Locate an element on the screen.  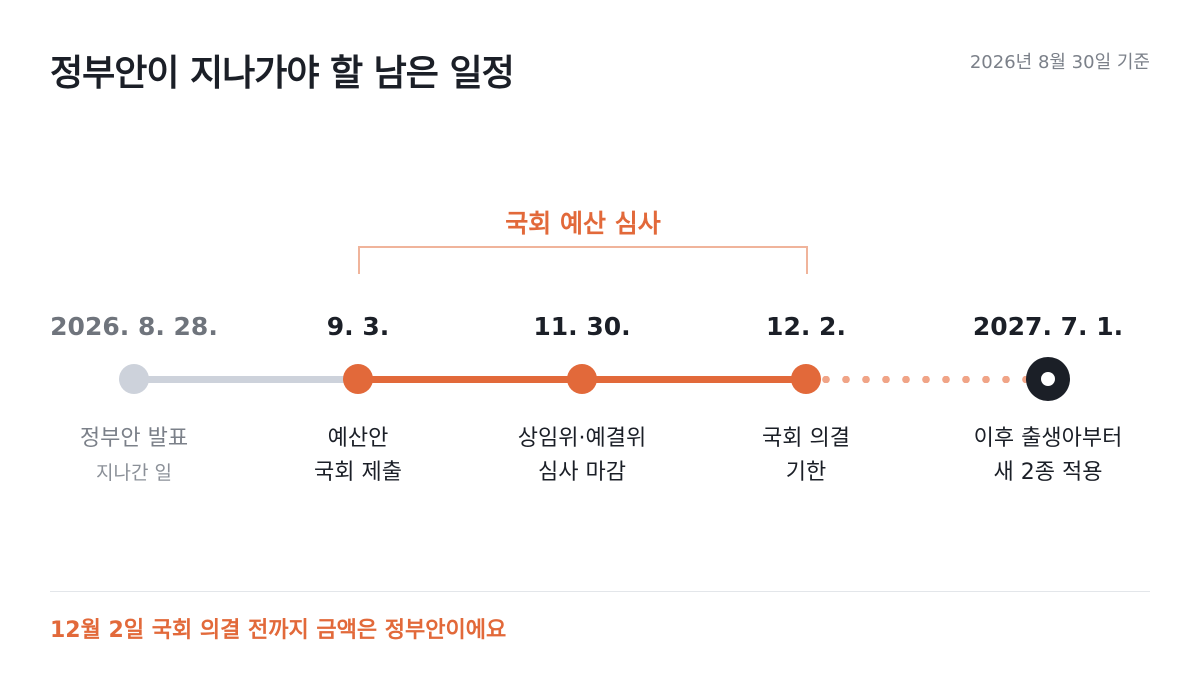
milestone-desc-vote-deadline: 국회 의결 기한 is located at coordinates (806, 456).